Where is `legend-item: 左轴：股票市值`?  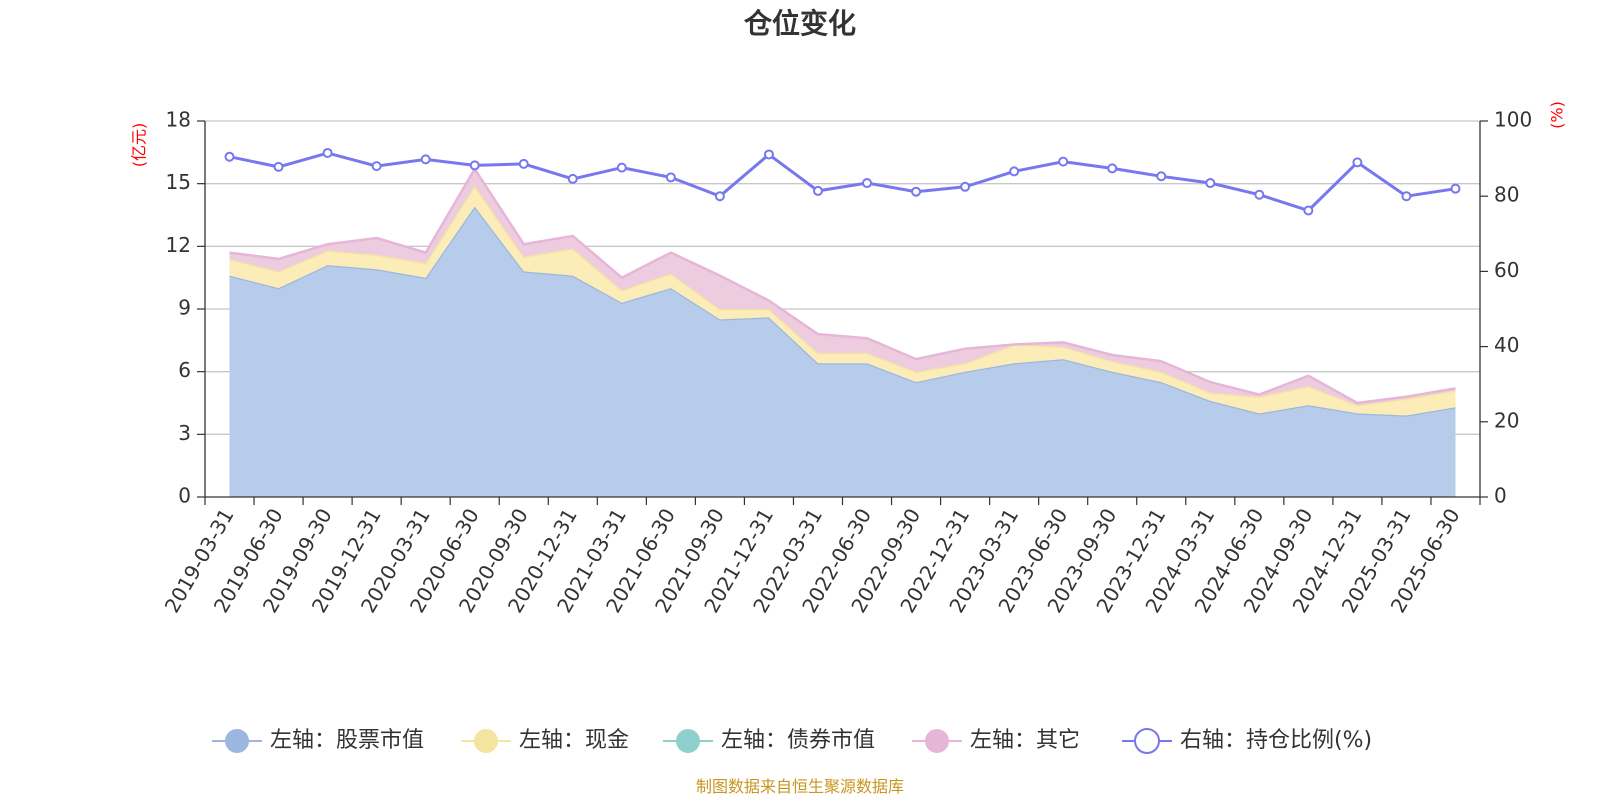 legend-item: 左轴：股票市值 is located at coordinates (318, 740).